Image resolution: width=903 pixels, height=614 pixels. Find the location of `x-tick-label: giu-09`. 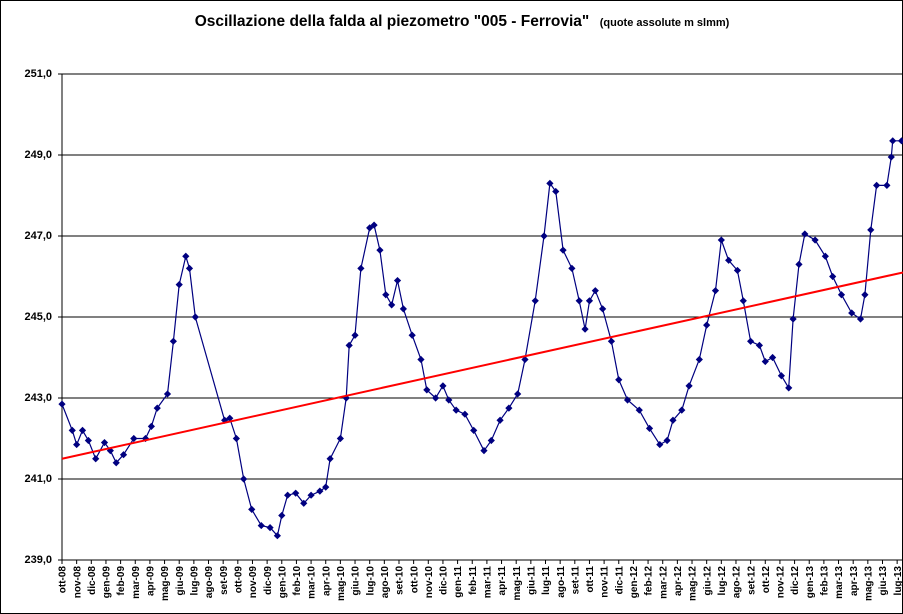

x-tick-label: giu-09 is located at coordinates (180, 581).